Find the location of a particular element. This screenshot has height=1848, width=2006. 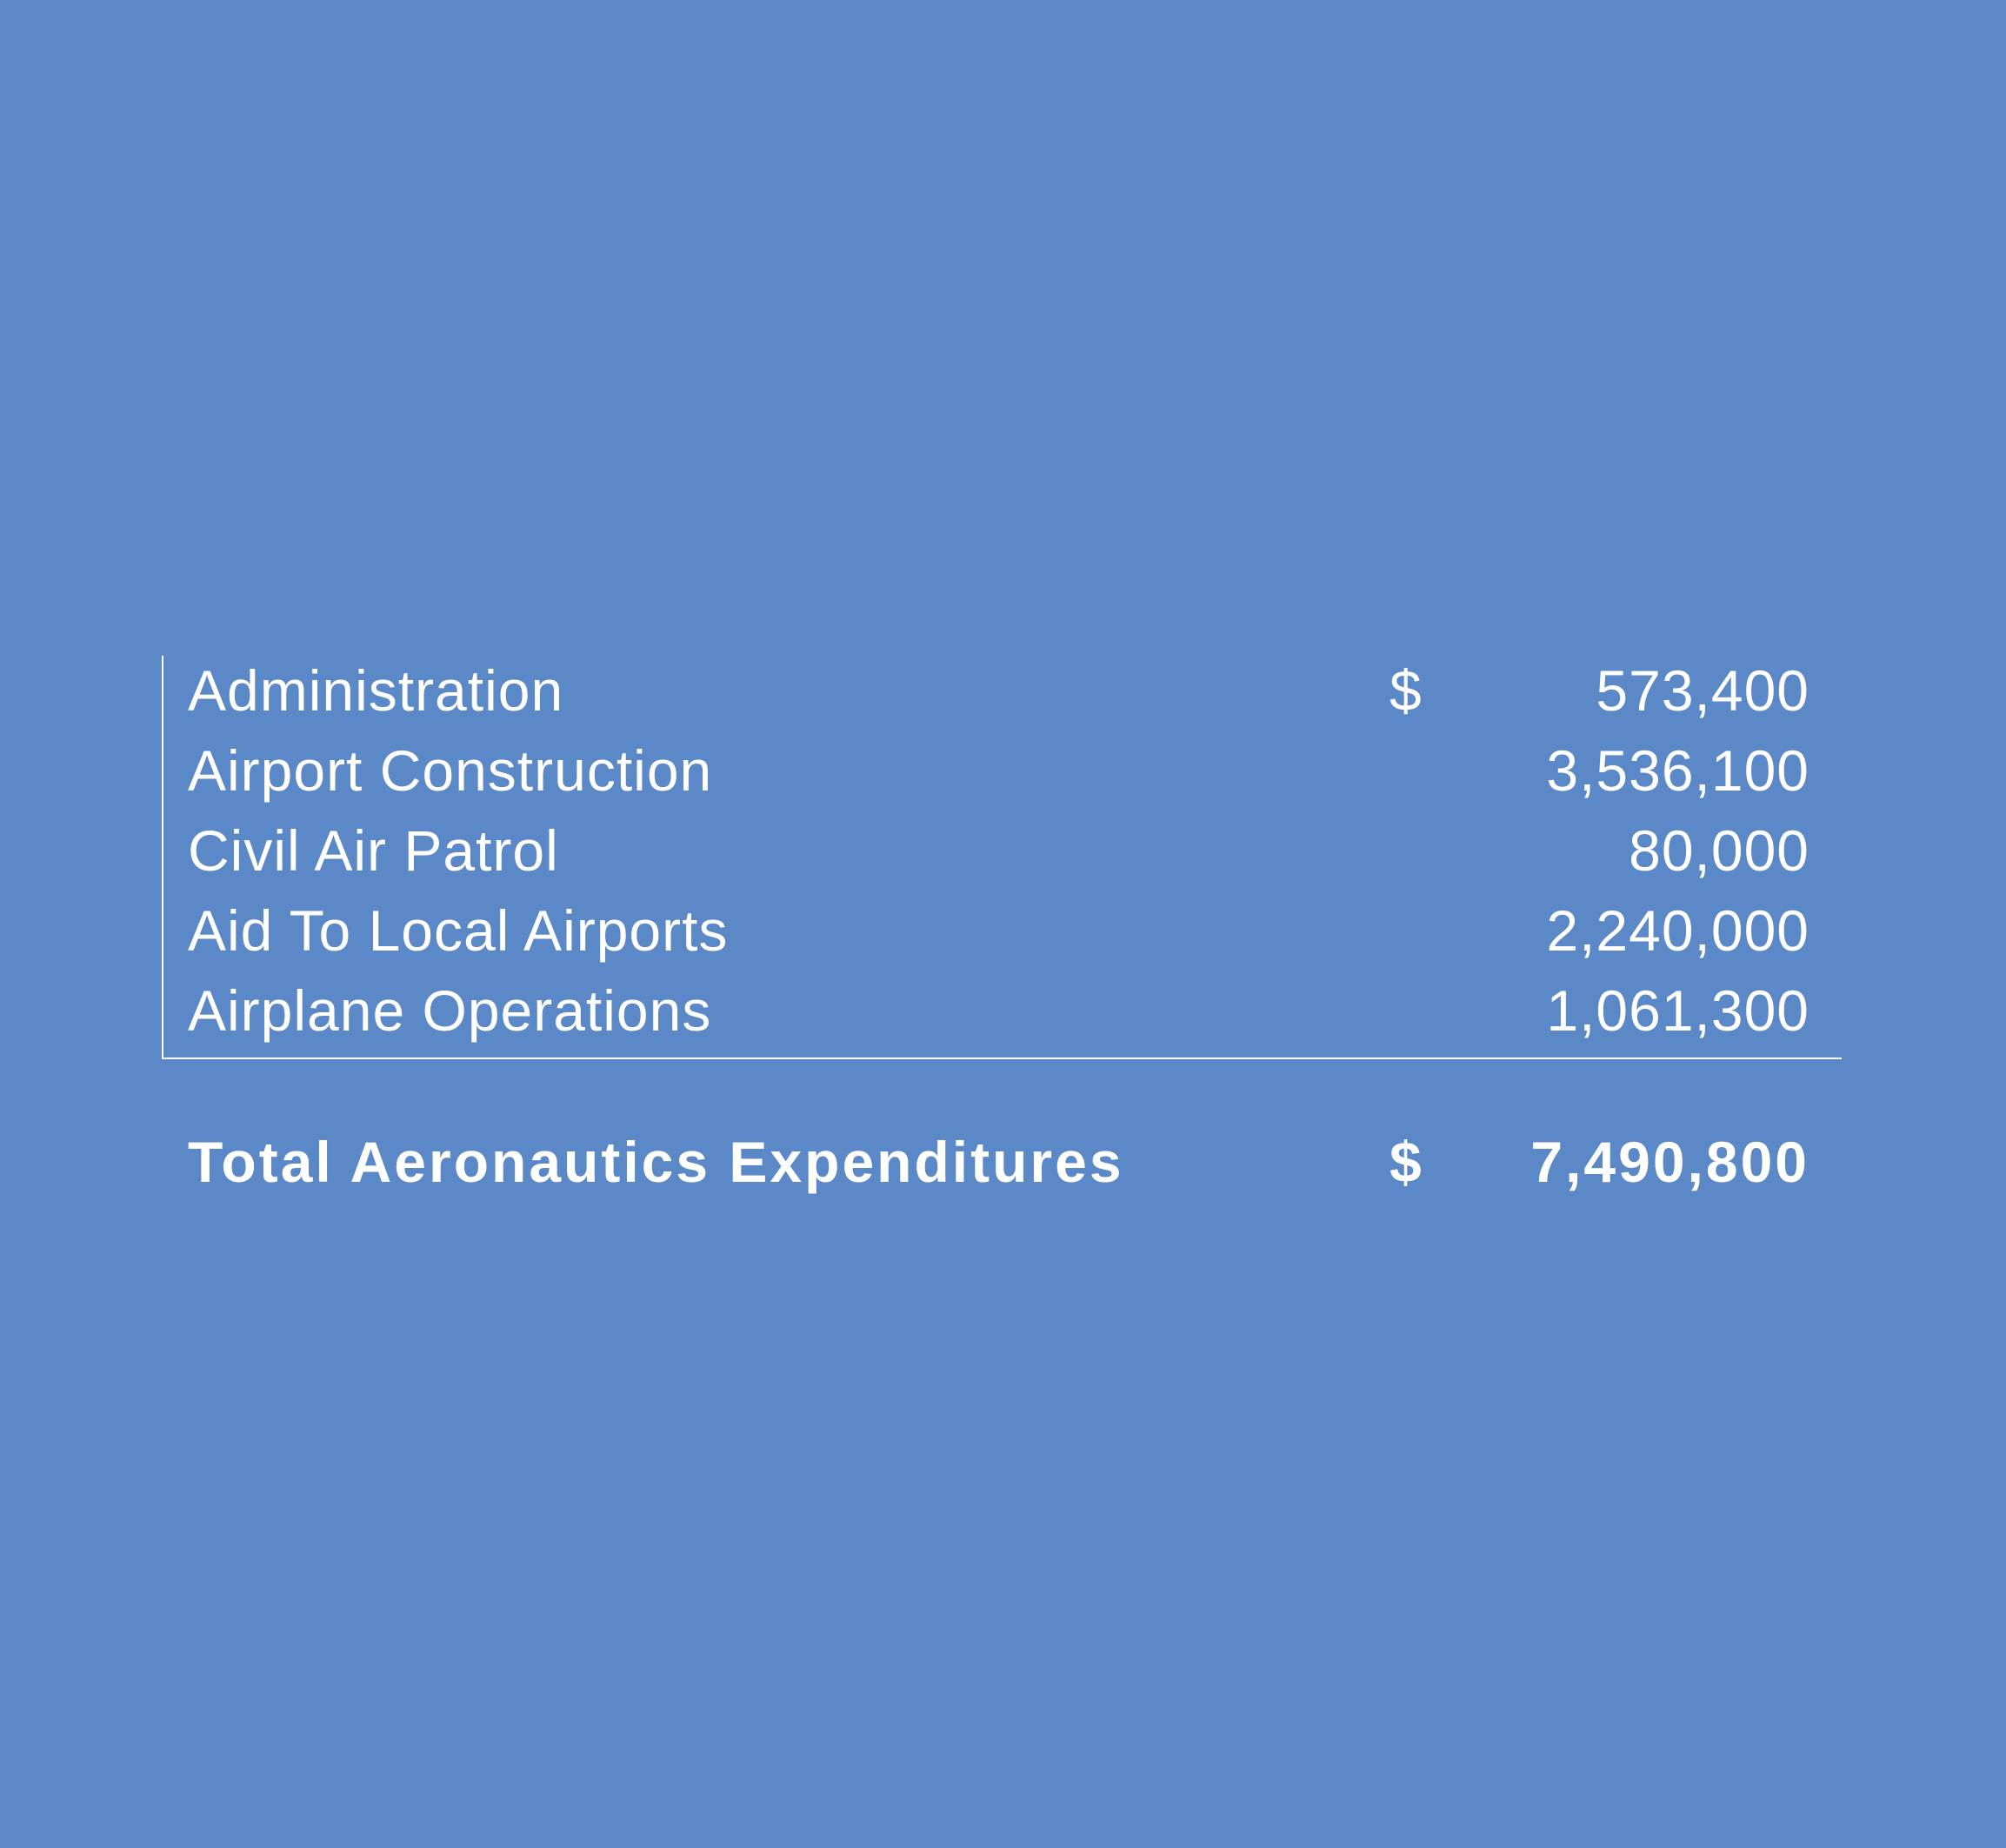

expenditure-row-aid-to-local-airports: Aid To Local Airports 2,240,000 is located at coordinates (998, 931).